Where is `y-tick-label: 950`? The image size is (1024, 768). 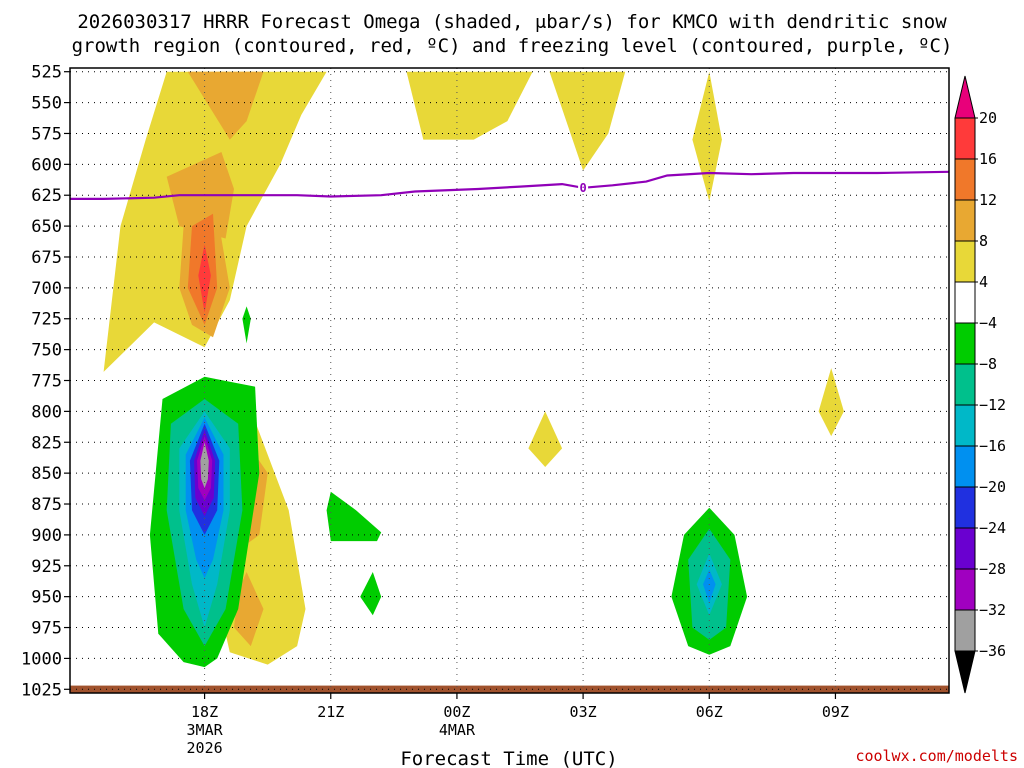
y-tick-label: 950 is located at coordinates (46, 598).